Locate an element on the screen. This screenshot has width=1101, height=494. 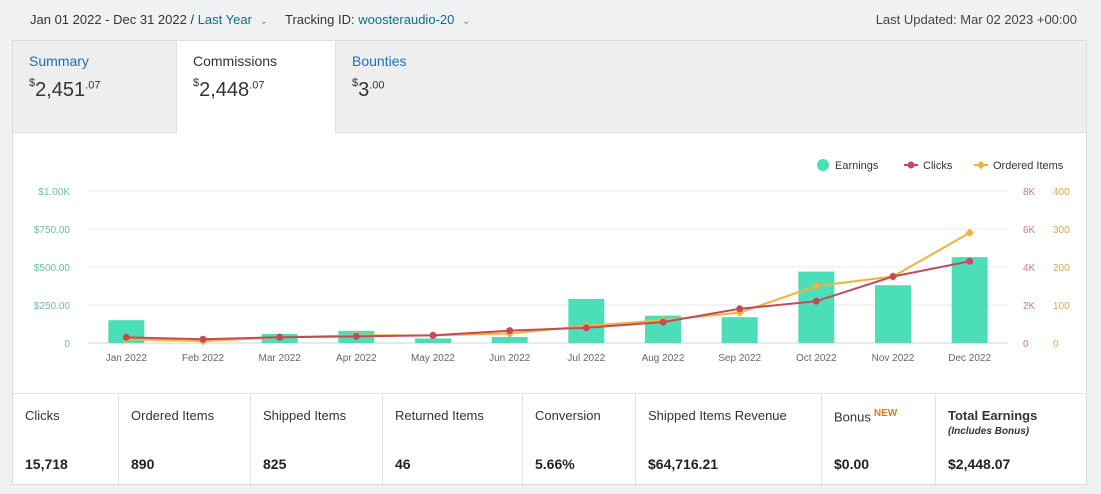
tab-summary: Summary $2,451.07 is located at coordinates (94, 87).